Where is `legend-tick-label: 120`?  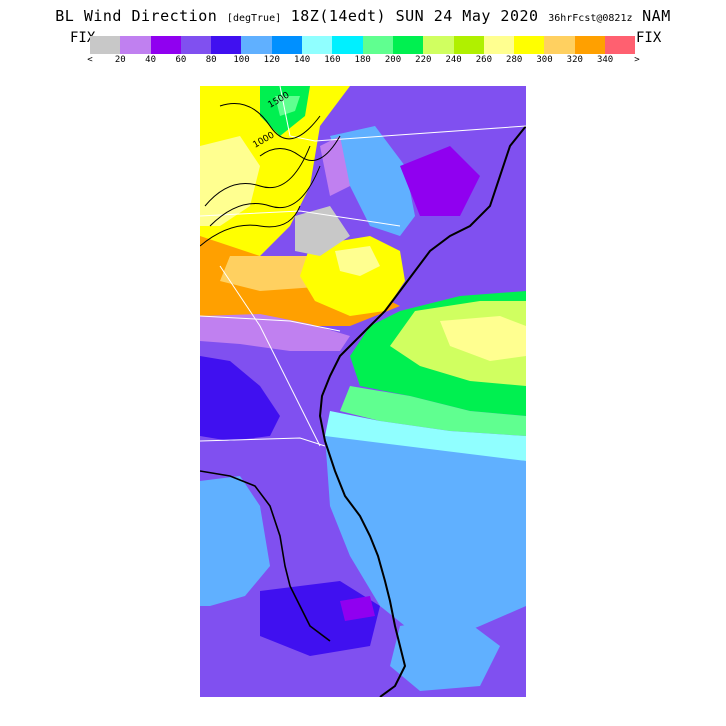
legend-tick-label: 120 is located at coordinates (271, 60).